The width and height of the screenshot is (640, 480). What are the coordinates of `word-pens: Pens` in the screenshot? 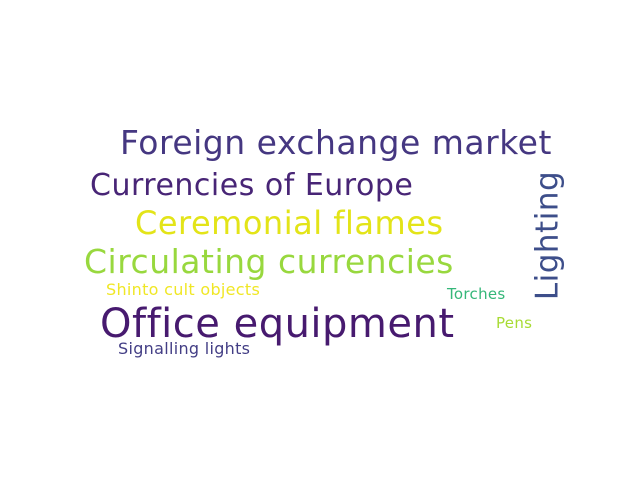 It's located at (514, 323).